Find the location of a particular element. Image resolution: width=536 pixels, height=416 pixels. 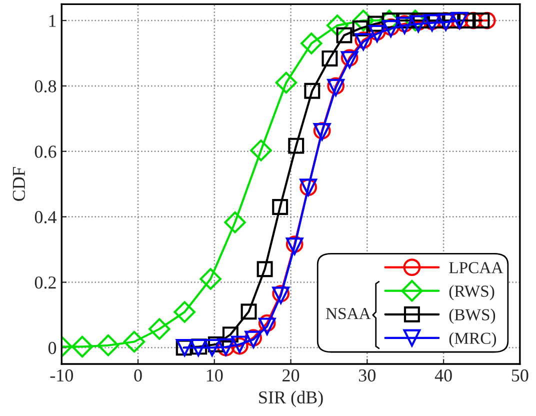

legend-label: LPCAA is located at coordinates (476, 268).